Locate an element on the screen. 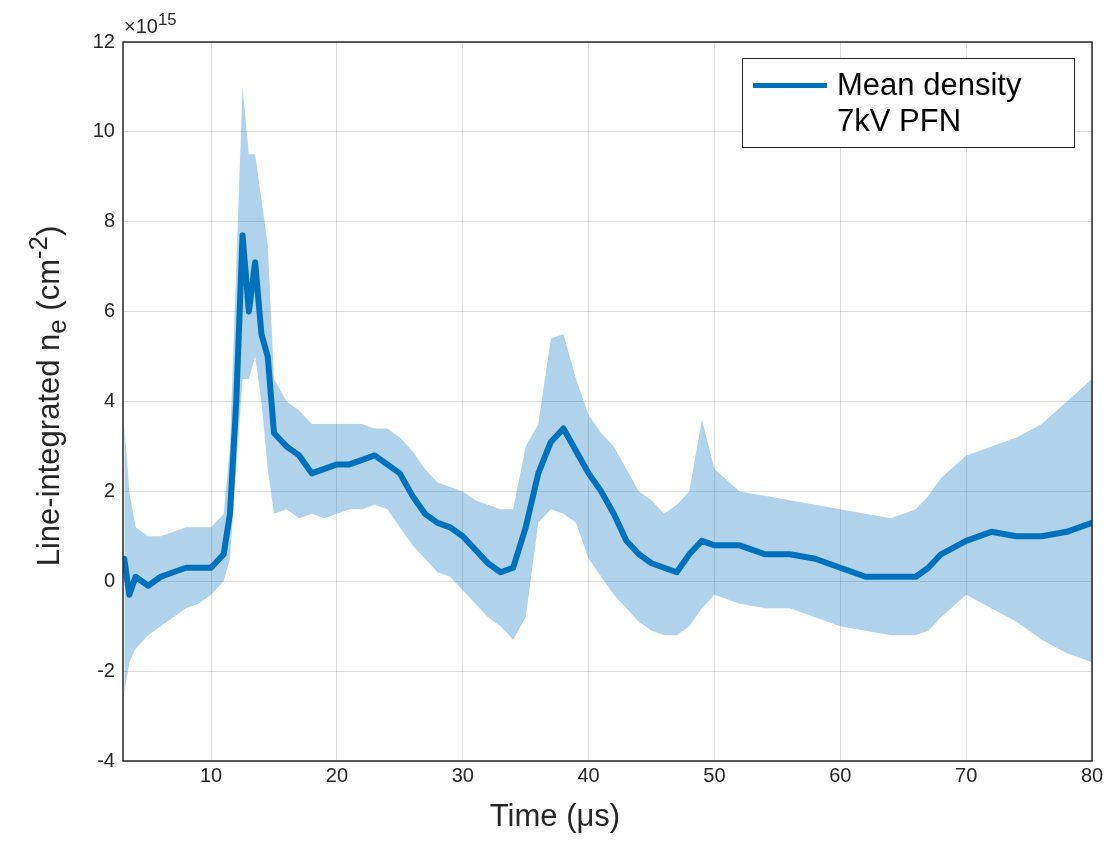 This screenshot has height=841, width=1110. x-tick-label: 10 is located at coordinates (211, 774).